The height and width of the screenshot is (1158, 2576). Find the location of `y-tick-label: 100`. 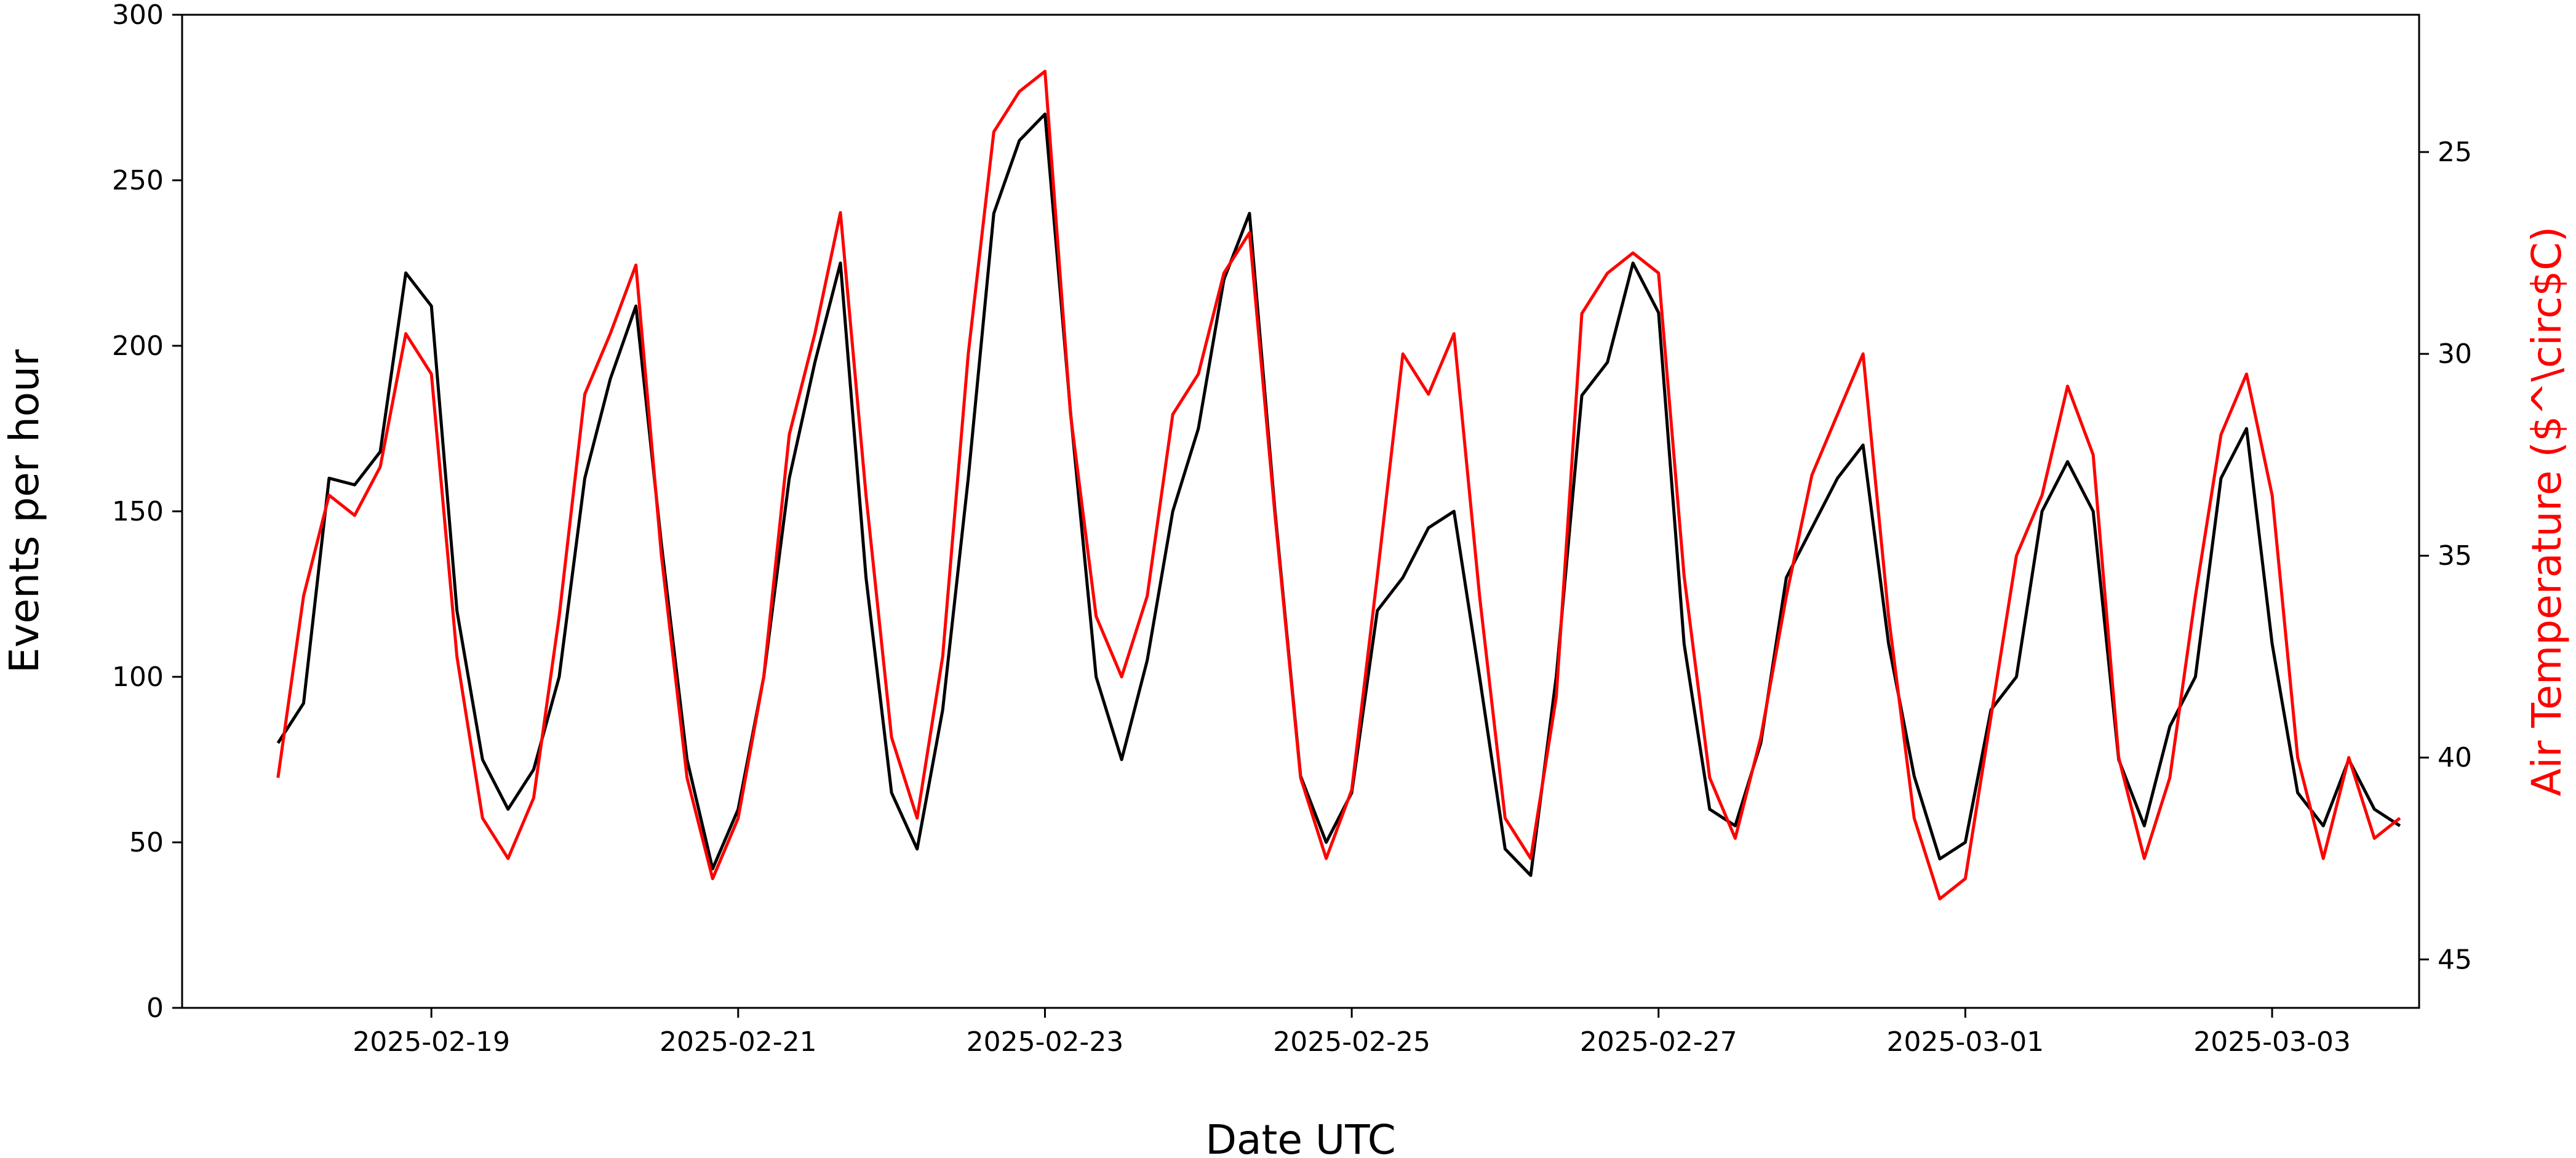

y-tick-label: 100 is located at coordinates (138, 677).